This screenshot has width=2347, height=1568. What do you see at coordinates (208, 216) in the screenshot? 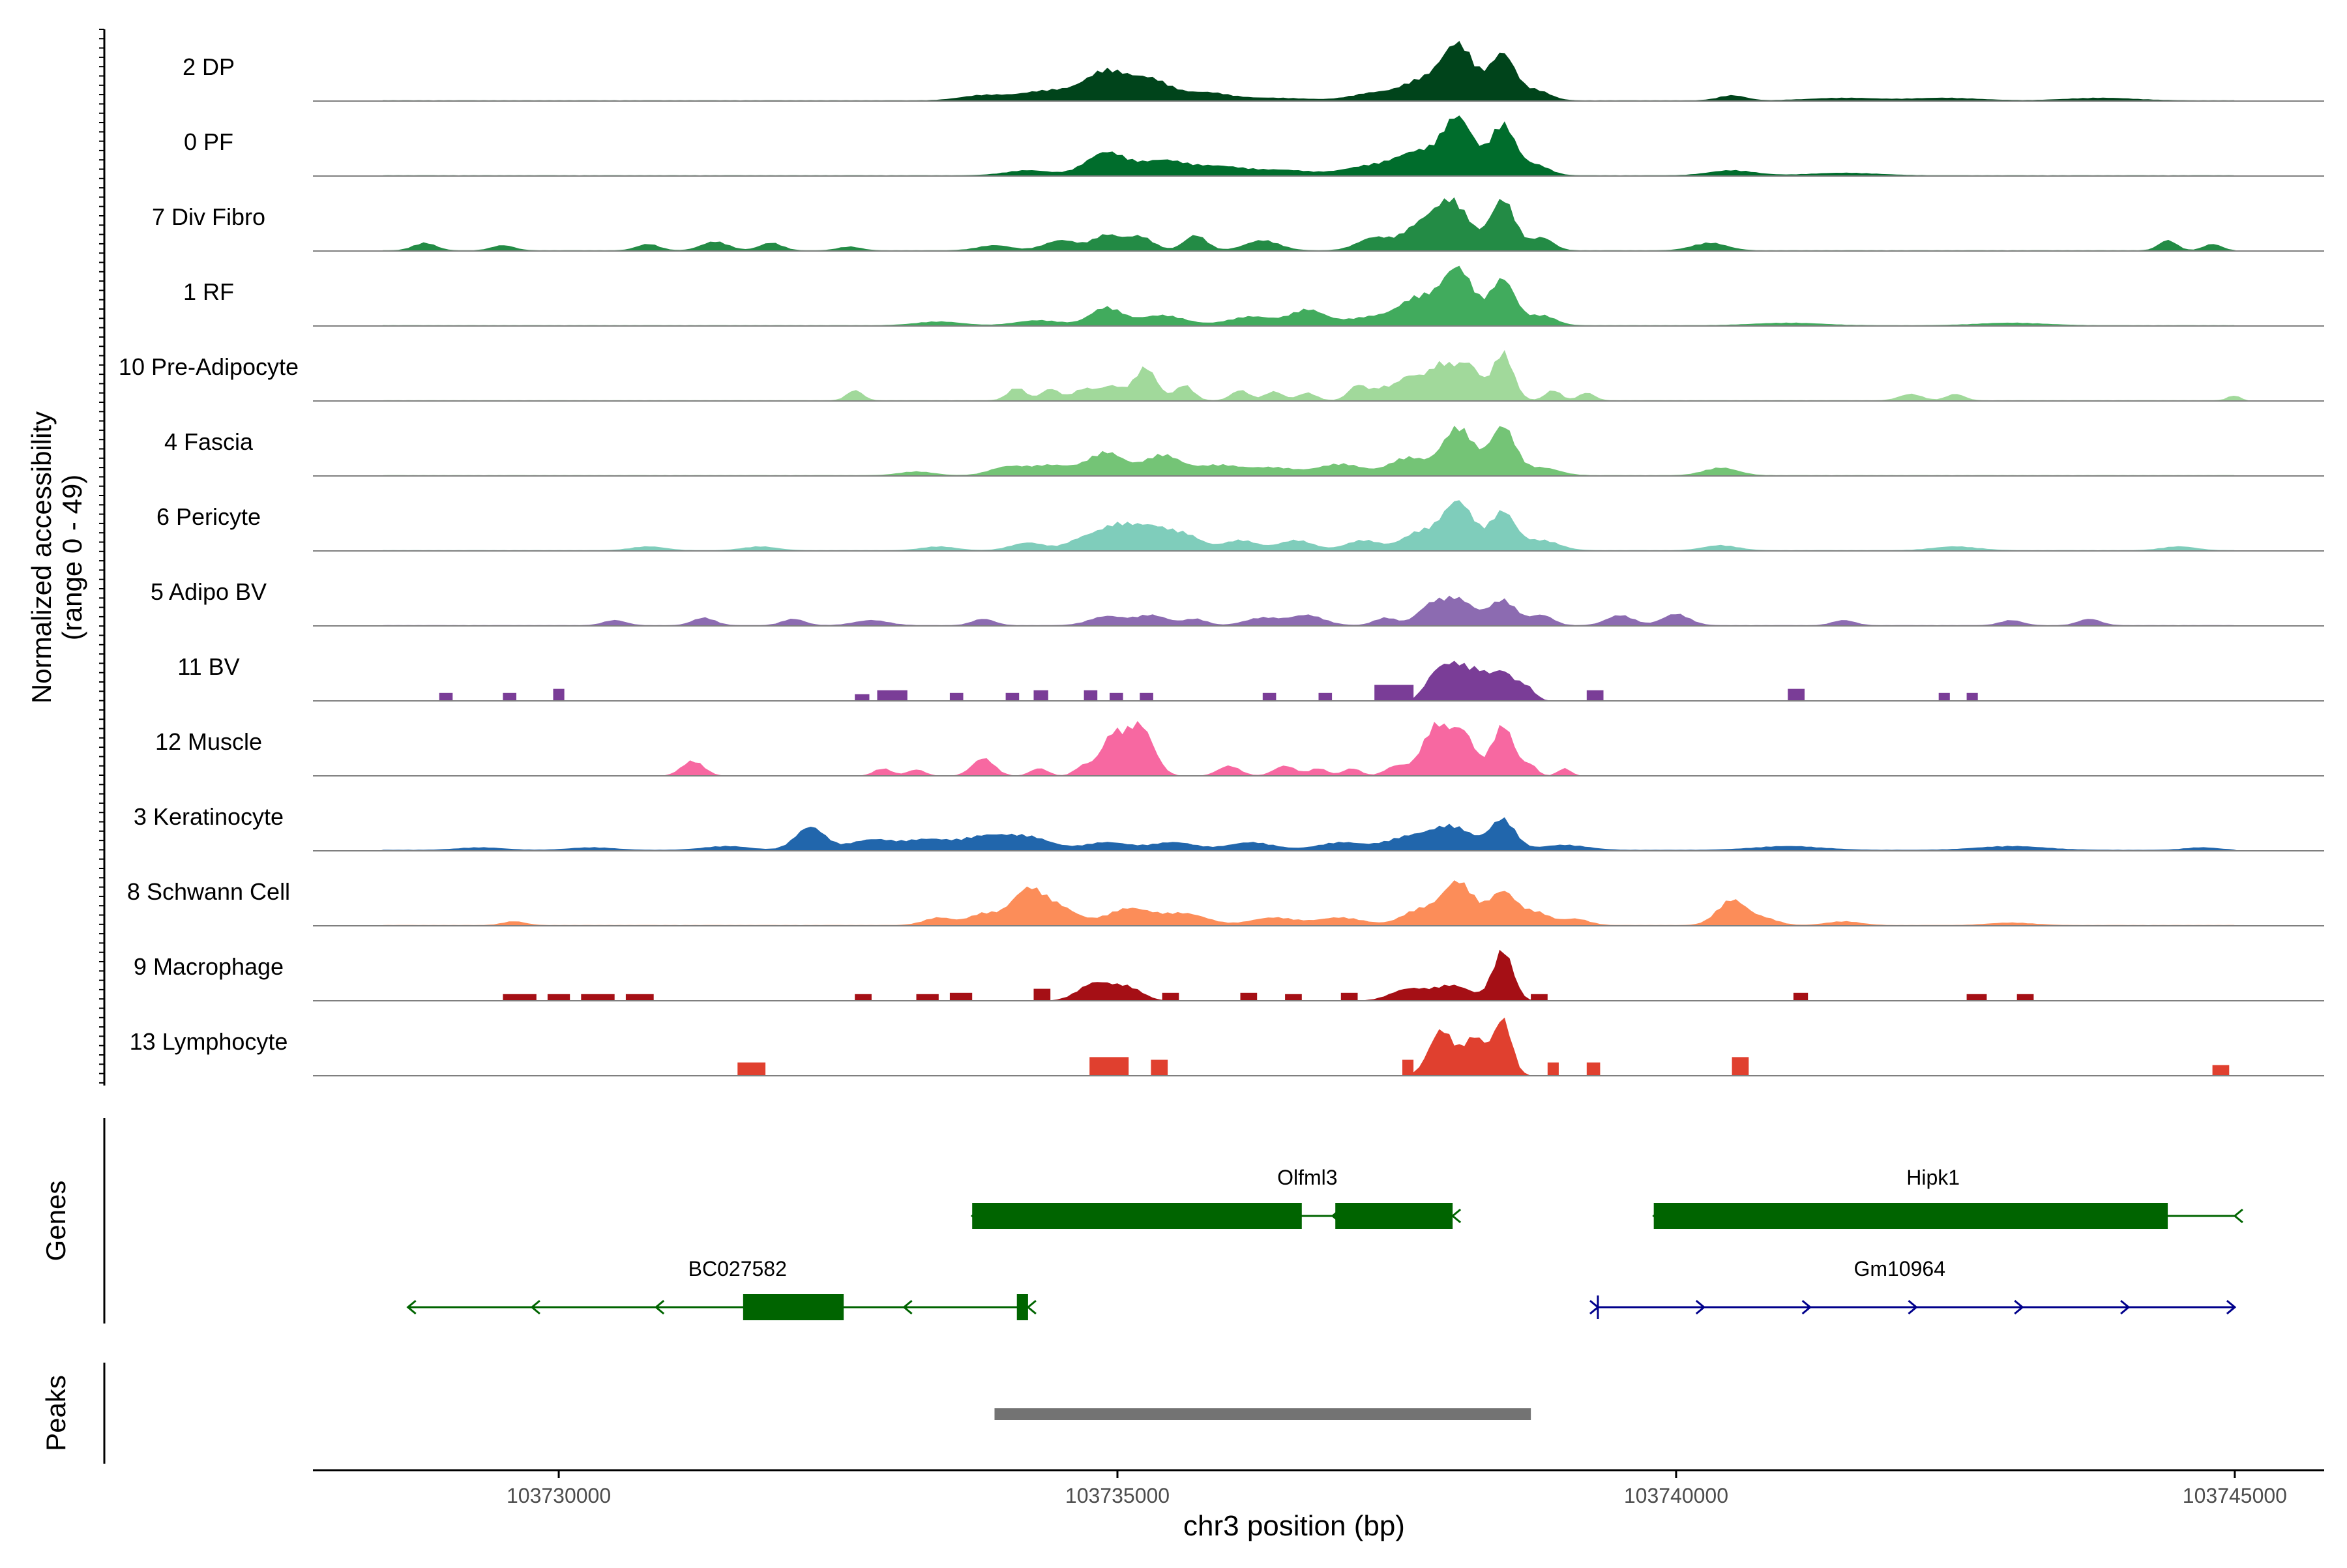
I see `track-label: 7 Div Fibro` at bounding box center [208, 216].